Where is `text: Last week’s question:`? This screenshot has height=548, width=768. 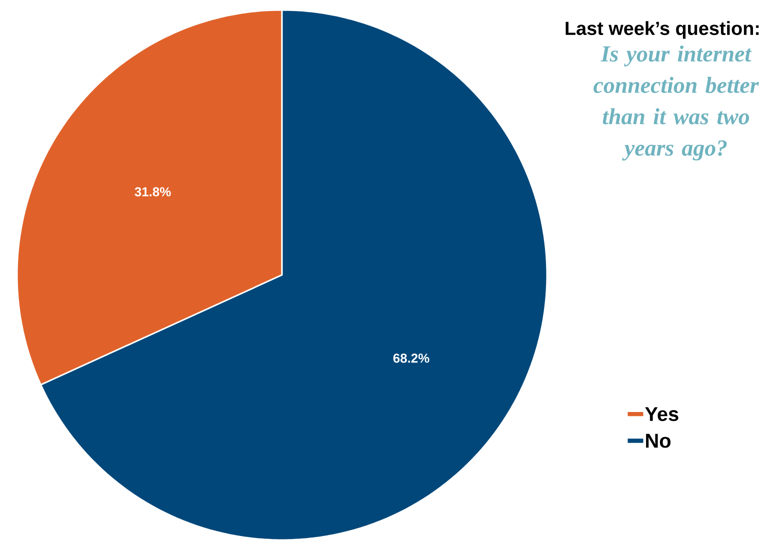
text: Last week’s question: is located at coordinates (662, 30).